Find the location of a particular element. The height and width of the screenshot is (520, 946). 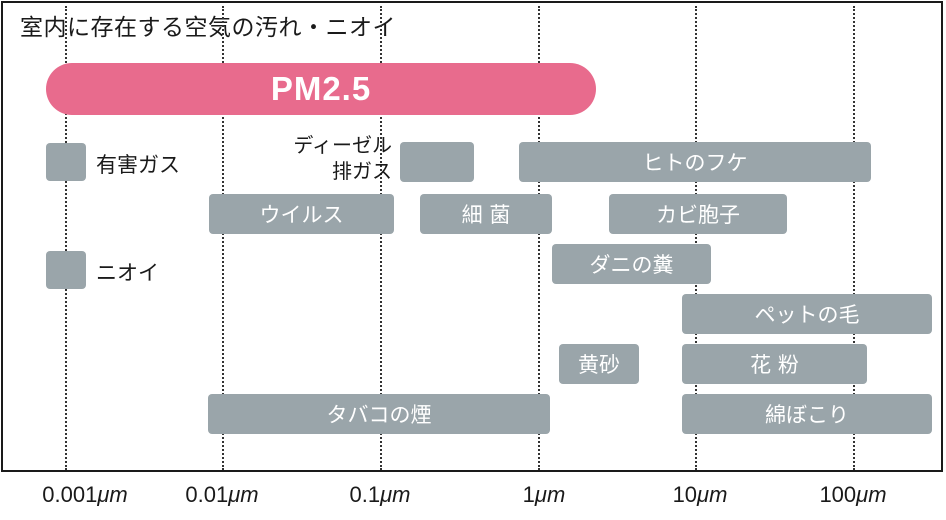

tick-label-0-001: 0.001μm is located at coordinates (85, 494).